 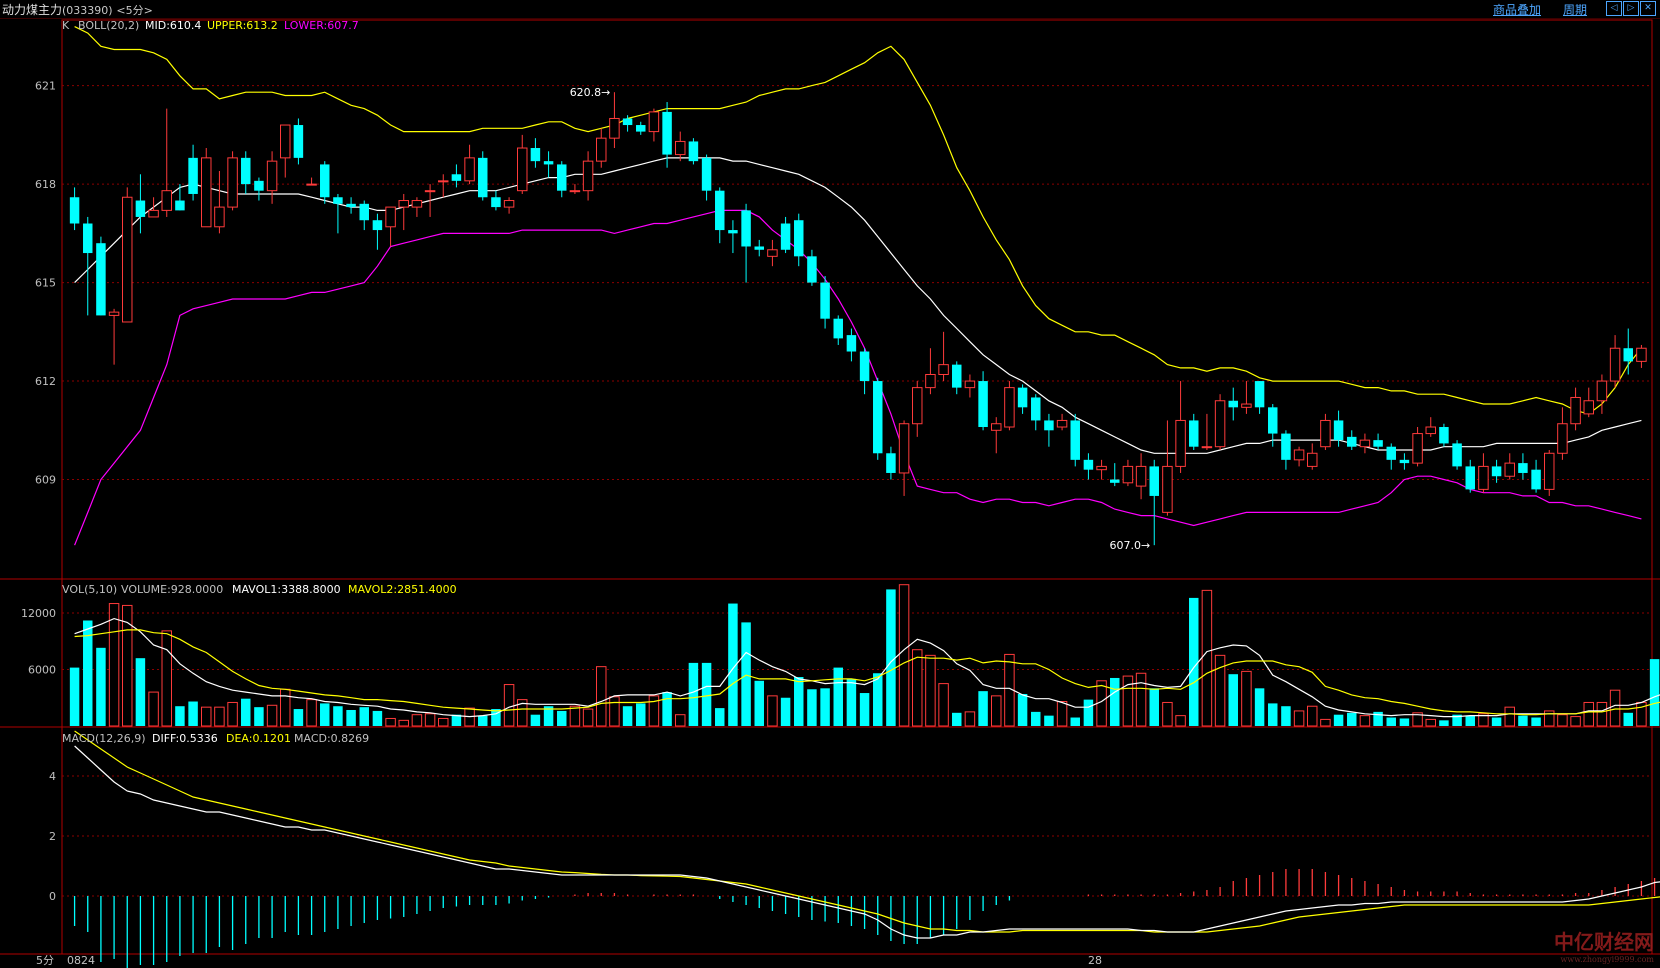 What do you see at coordinates (1604, 942) in the screenshot?
I see `watermark-text: 中亿财经网` at bounding box center [1604, 942].